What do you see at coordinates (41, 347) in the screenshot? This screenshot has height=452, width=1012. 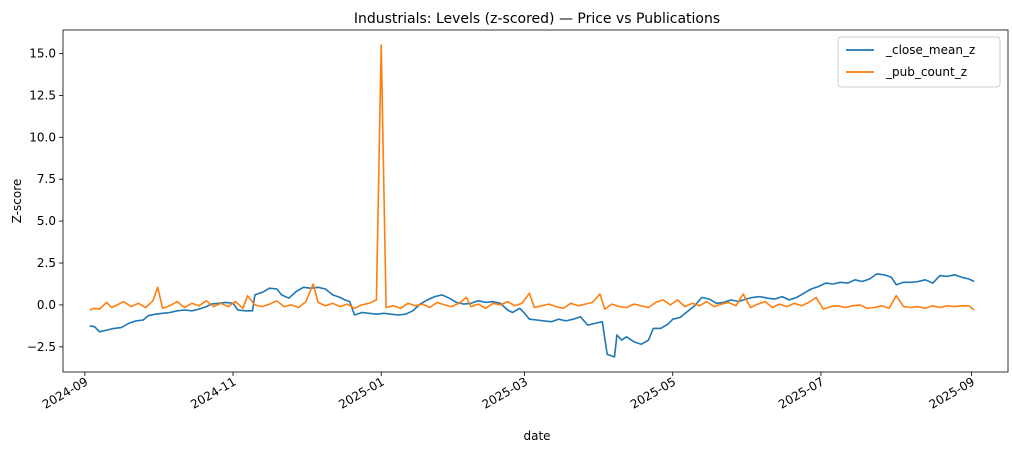 I see `y-tick-label: −2.5` at bounding box center [41, 347].